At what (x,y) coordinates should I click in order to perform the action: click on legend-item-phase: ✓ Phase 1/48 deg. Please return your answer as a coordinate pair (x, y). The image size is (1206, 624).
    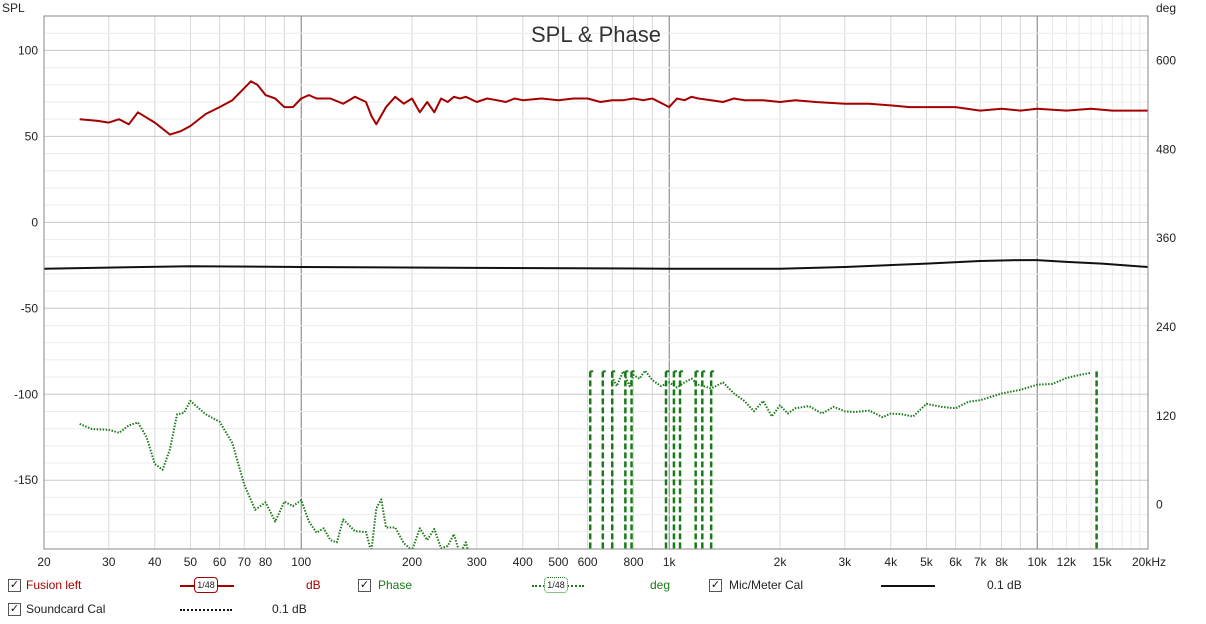
    Looking at the image, I should click on (523, 585).